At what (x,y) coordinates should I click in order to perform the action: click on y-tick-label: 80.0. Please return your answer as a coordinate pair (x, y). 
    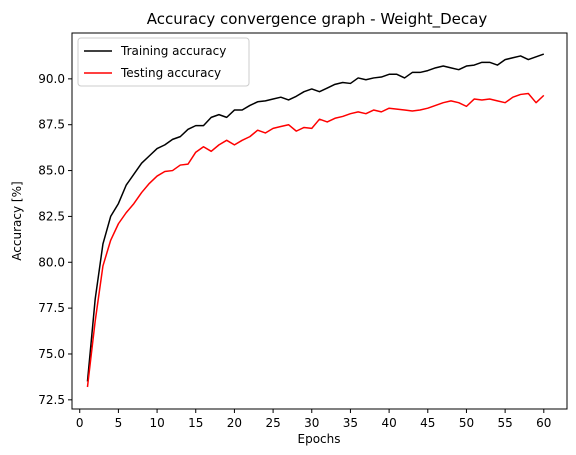
    Looking at the image, I should click on (51, 262).